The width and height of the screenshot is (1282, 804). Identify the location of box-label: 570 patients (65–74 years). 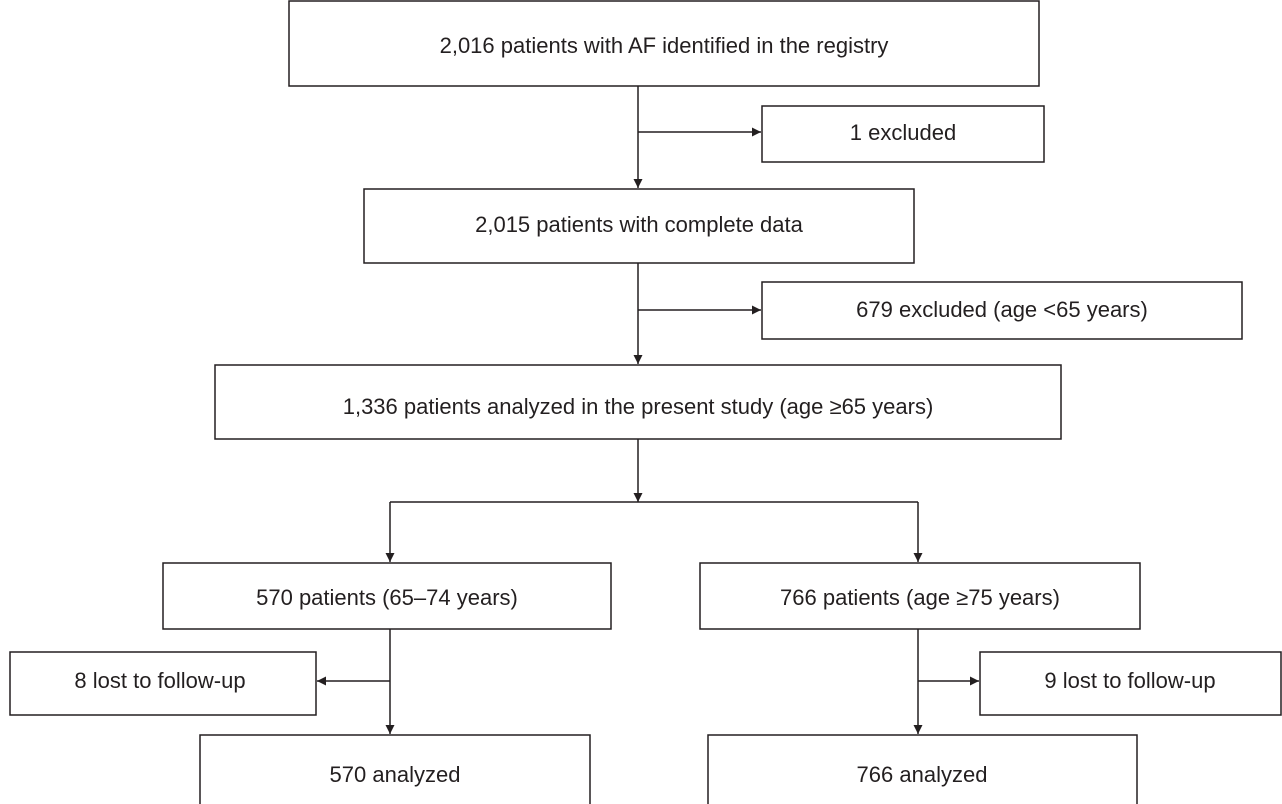
(387, 597).